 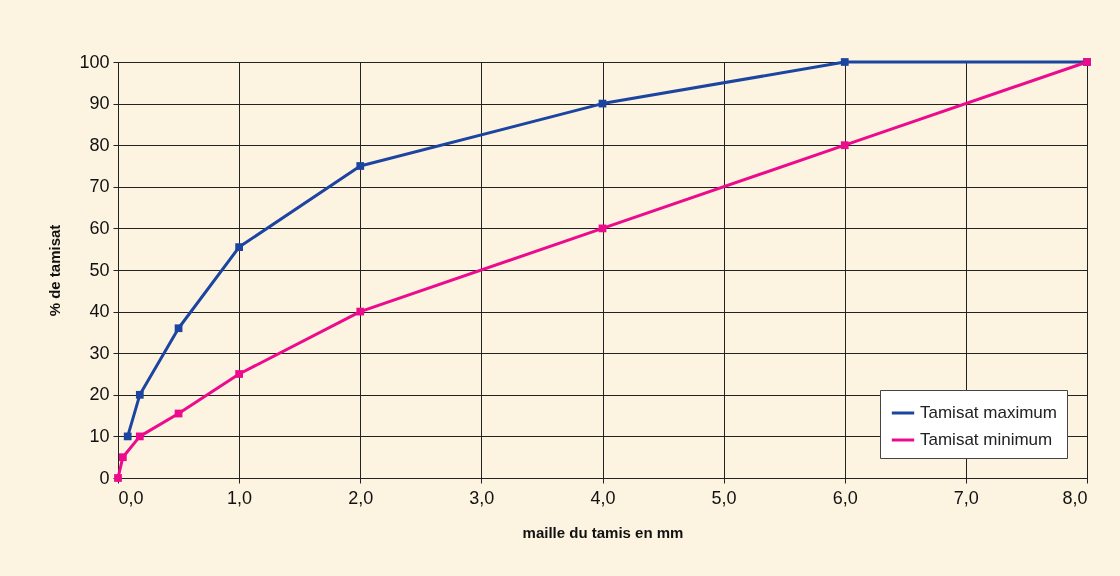 I want to click on y-axis-title: % de tamisat, so click(x=55, y=270).